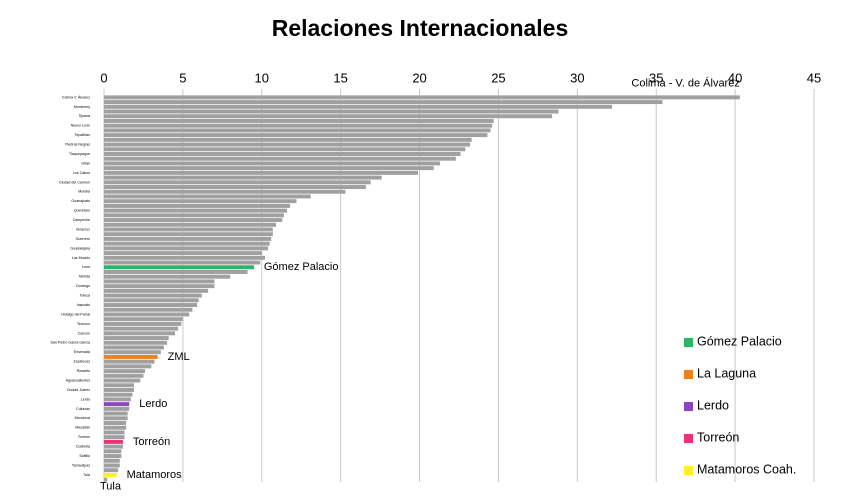 The image size is (842, 496). I want to click on annotation: Torreón, so click(151, 442).